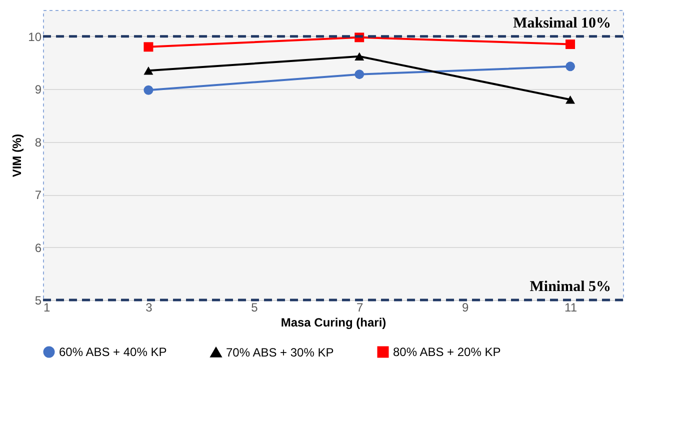 The width and height of the screenshot is (700, 430). What do you see at coordinates (38, 247) in the screenshot?
I see `y-tick-label: 6` at bounding box center [38, 247].